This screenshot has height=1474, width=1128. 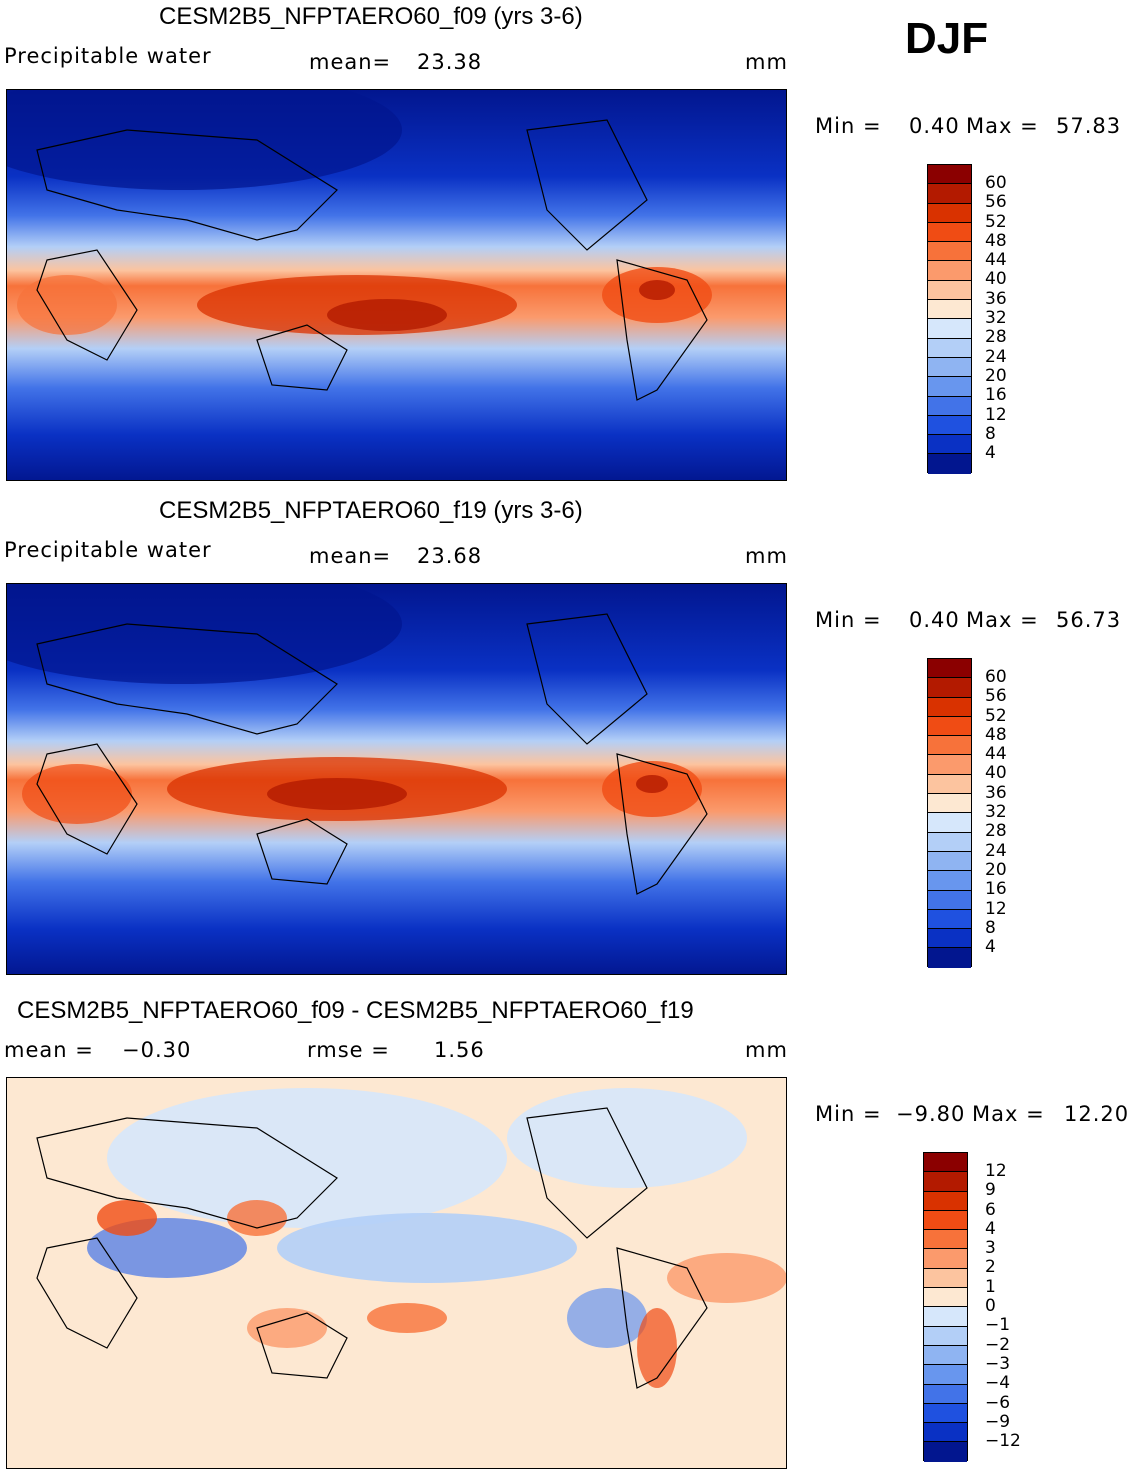 I want to click on colorbar-label: −6, so click(x=998, y=1402).